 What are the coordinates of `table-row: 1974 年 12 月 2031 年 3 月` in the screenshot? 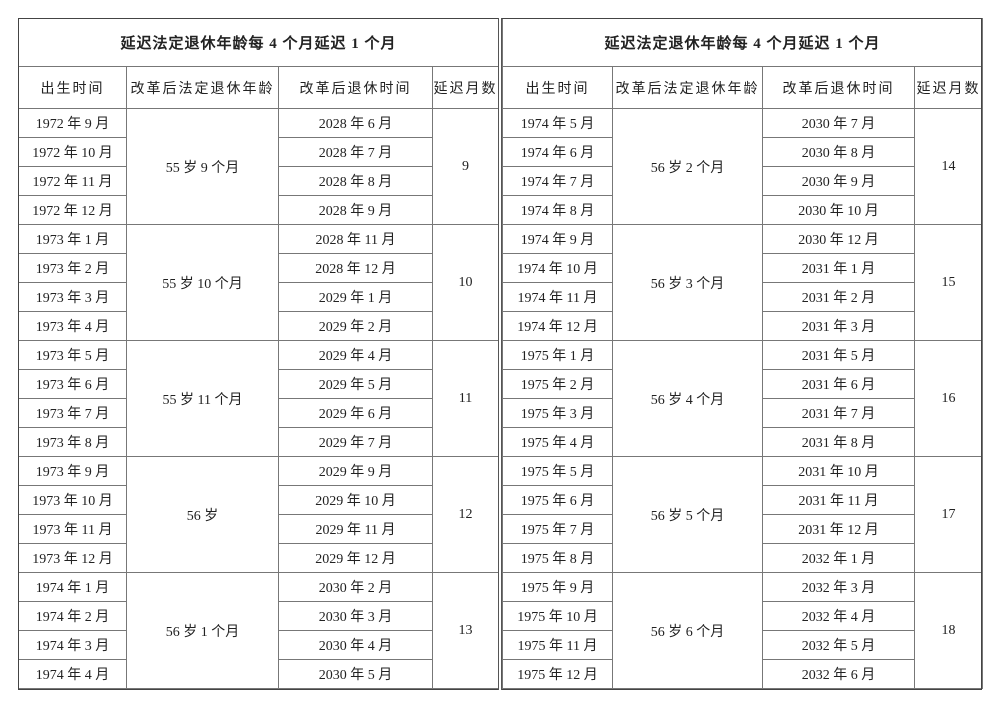 It's located at (742, 326).